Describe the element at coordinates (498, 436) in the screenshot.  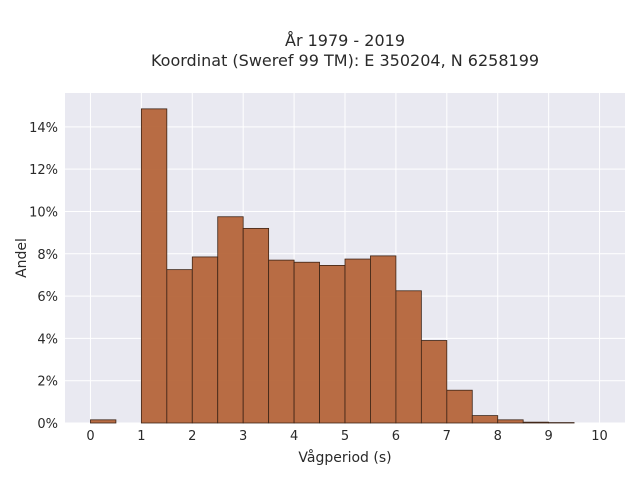
I see `x-tick-label: 8` at that location.